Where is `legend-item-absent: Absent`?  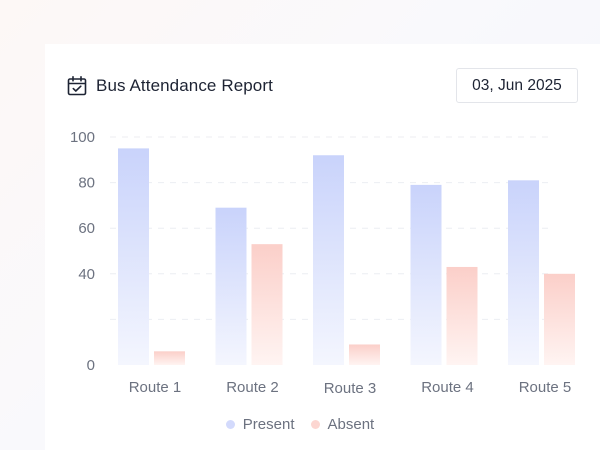
legend-item-absent: Absent is located at coordinates (342, 424).